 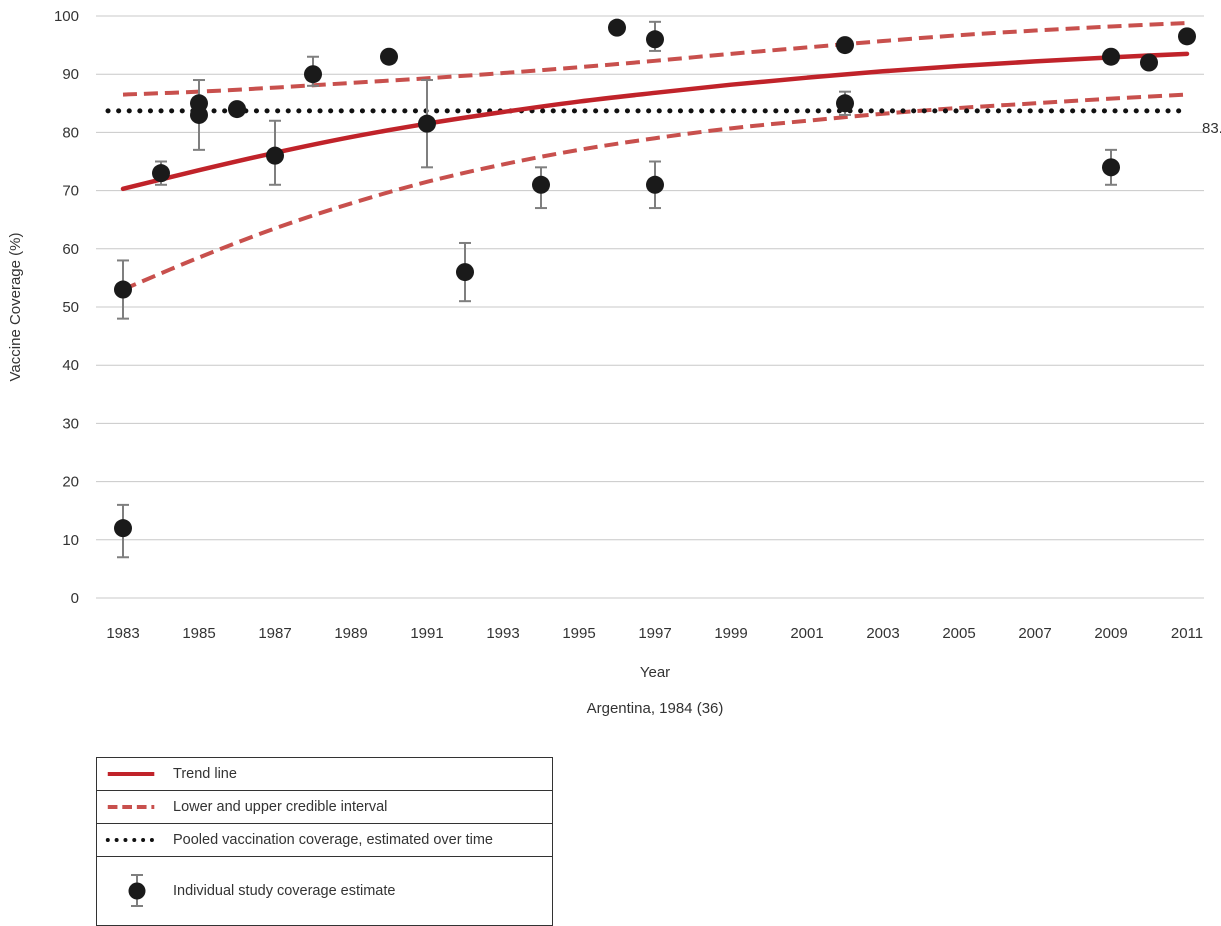 What do you see at coordinates (274, 633) in the screenshot?
I see `x-tick-label: 1987` at bounding box center [274, 633].